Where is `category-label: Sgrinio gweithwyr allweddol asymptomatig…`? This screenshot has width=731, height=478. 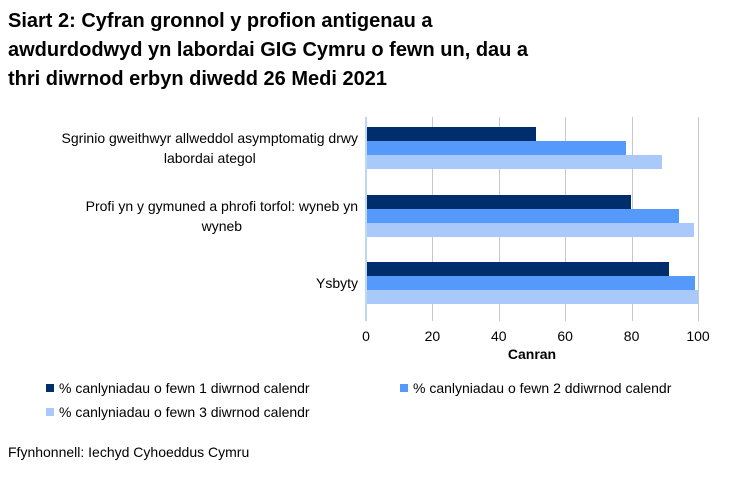
category-label: Sgrinio gweithwyr allweddol asymptomatig… is located at coordinates (210, 148).